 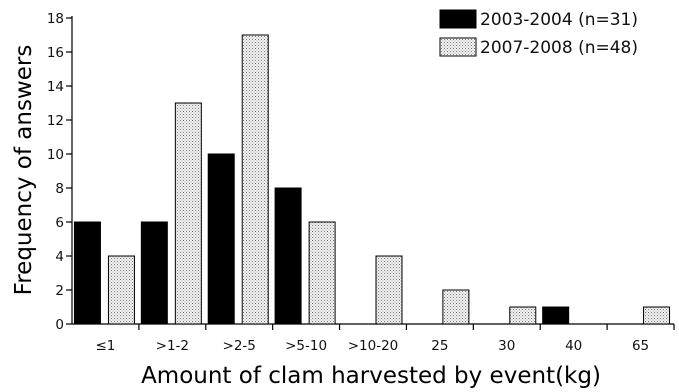 What do you see at coordinates (239, 346) in the screenshot?
I see `x-tick-label: >2-5` at bounding box center [239, 346].